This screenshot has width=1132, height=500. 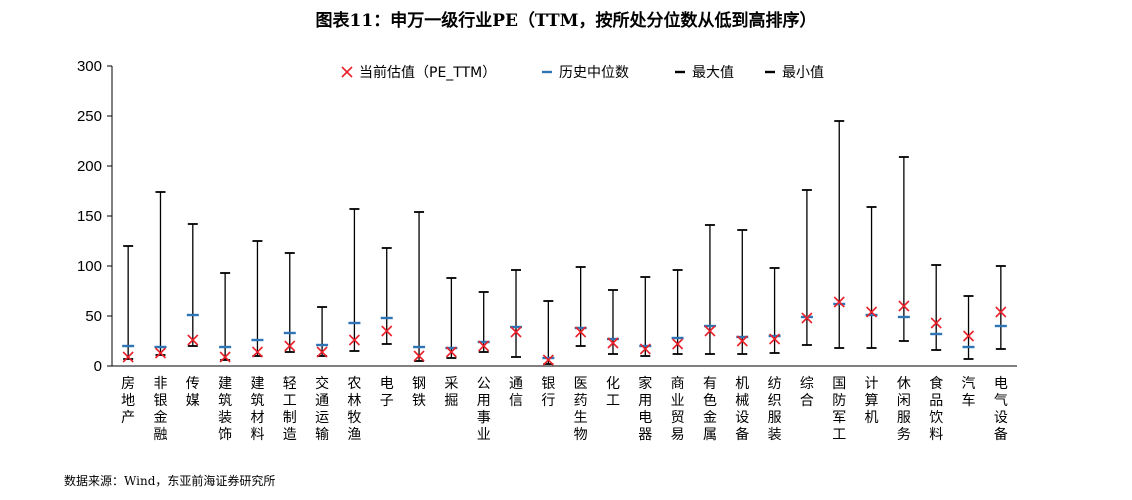 I want to click on x-tick-label: 房地产, so click(x=128, y=401).